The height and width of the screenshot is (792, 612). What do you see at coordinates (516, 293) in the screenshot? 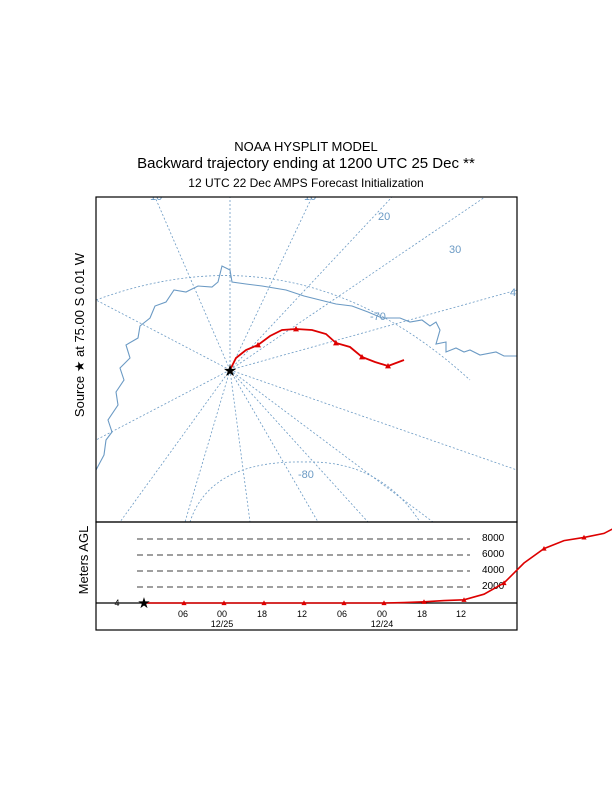
I see `meridian-label: 40` at bounding box center [516, 293].